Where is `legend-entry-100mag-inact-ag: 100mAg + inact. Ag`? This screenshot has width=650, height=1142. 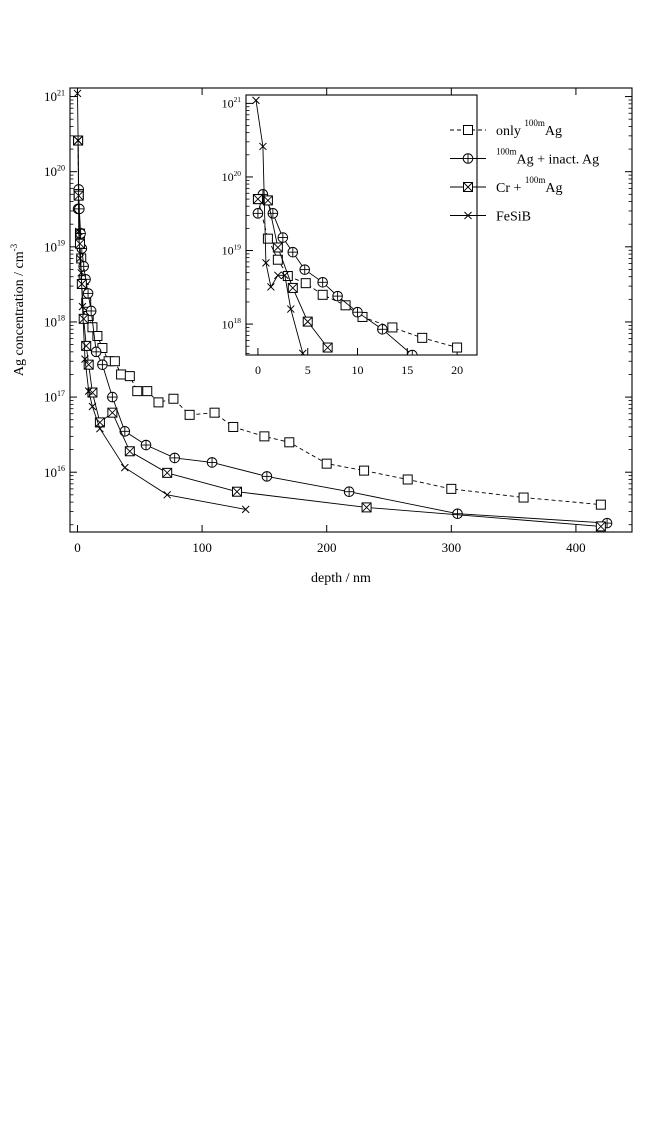
legend-entry-100mag-inact-ag: 100mAg + inact. Ag is located at coordinates (524, 157).